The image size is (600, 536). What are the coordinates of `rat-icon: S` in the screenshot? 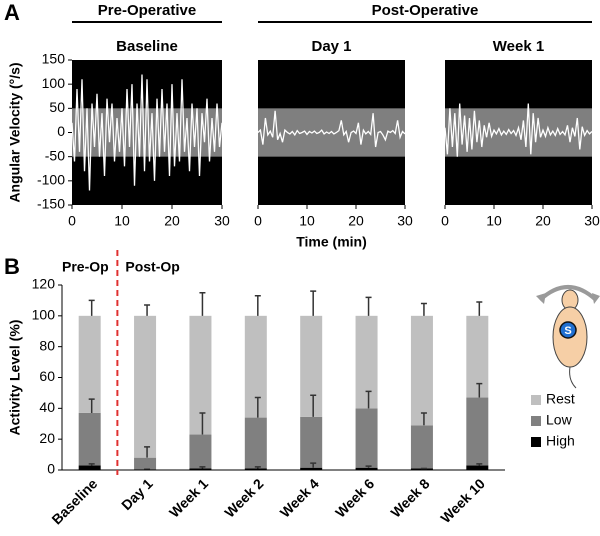 It's located at (568, 337).